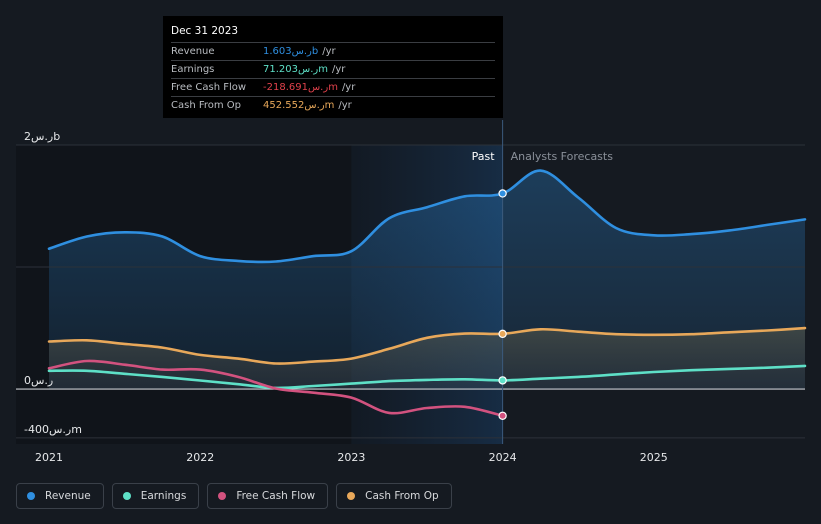  I want to click on legend-item-cash-from-op: Cash From Op, so click(394, 496).